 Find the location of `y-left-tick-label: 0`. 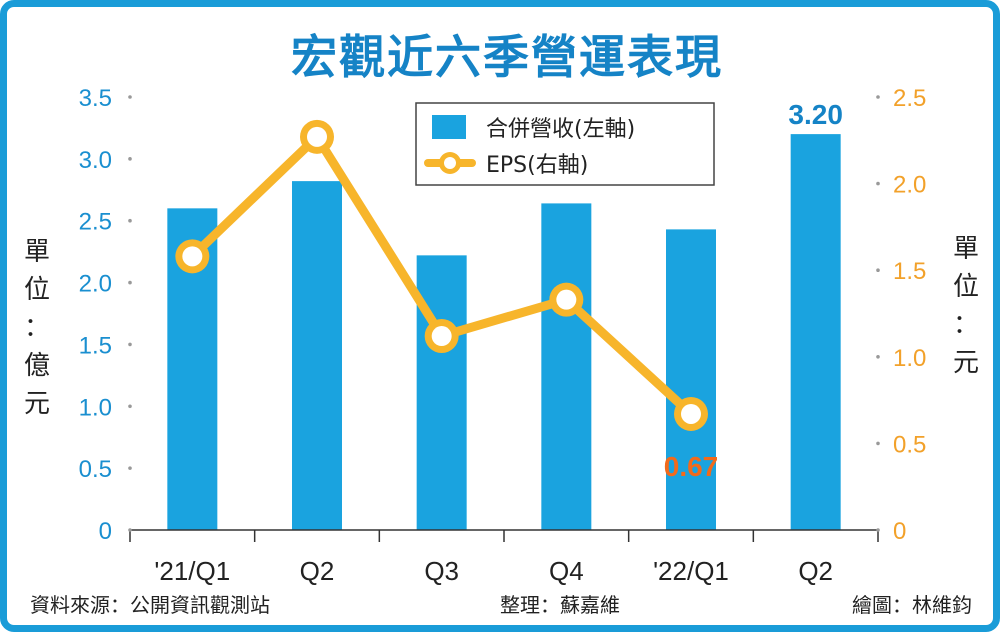

y-left-tick-label: 0 is located at coordinates (105, 531).